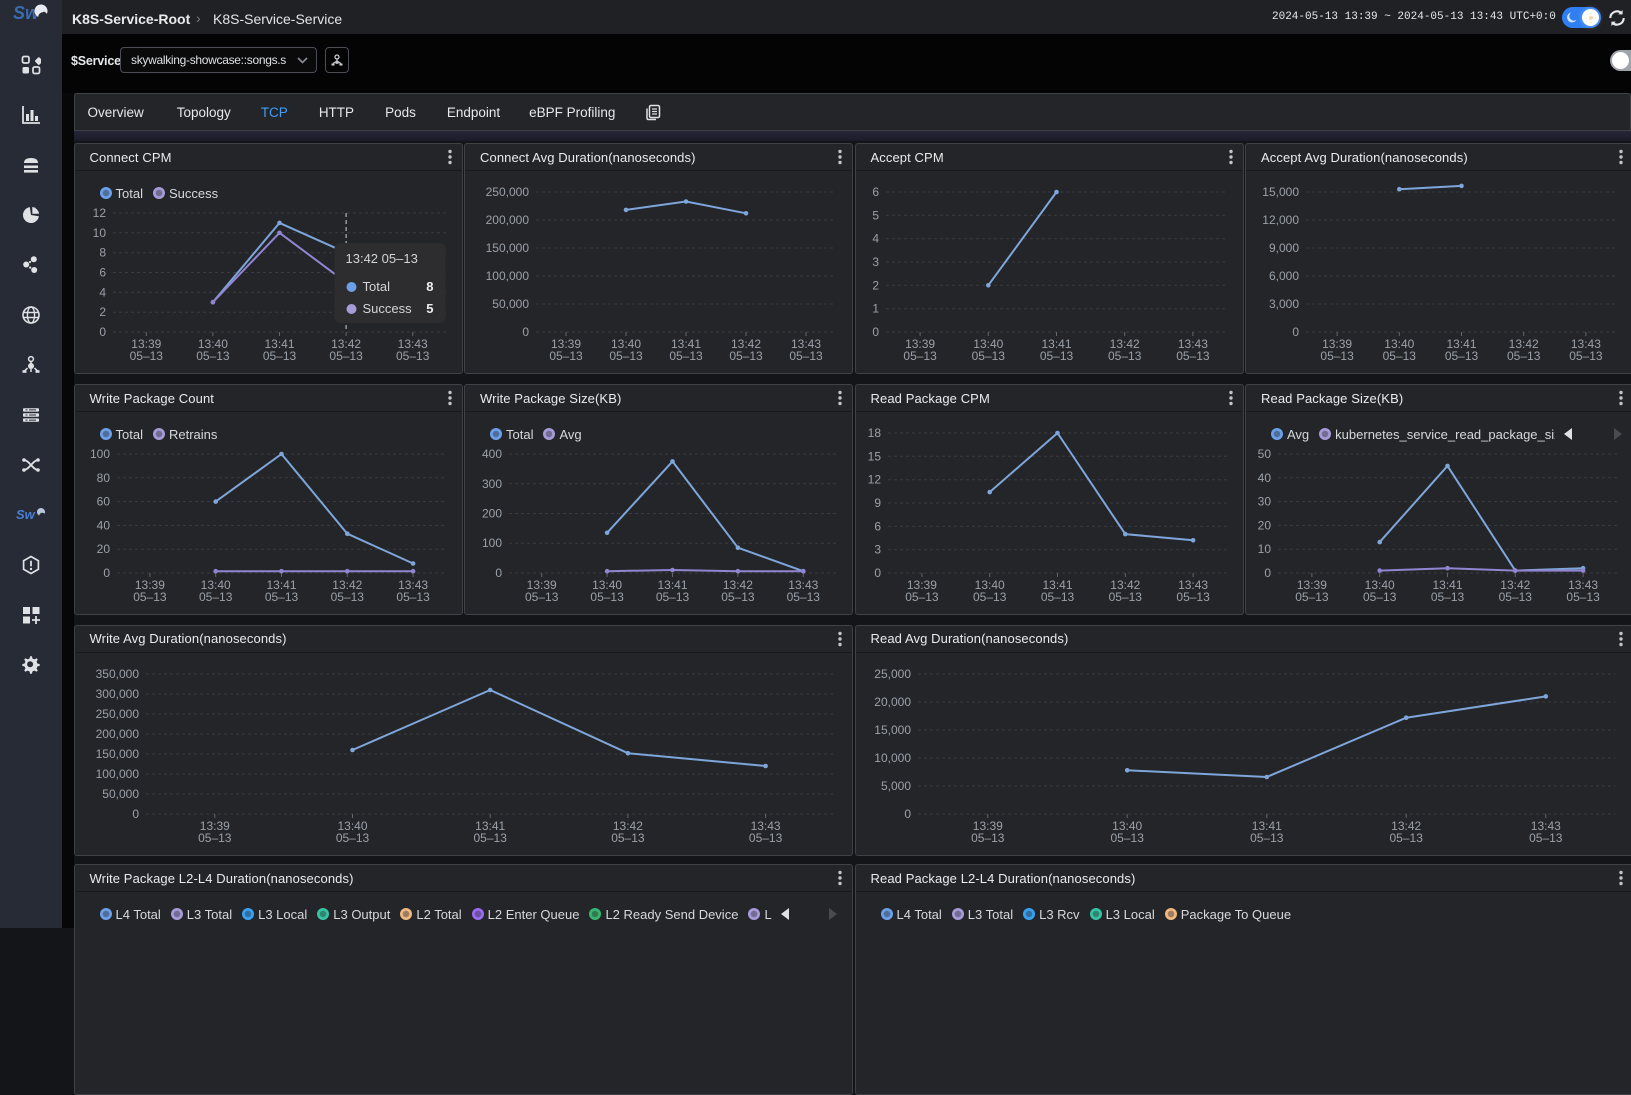 Image resolution: width=1631 pixels, height=1095 pixels. What do you see at coordinates (102, 253) in the screenshot?
I see `svg-text: 8` at bounding box center [102, 253].